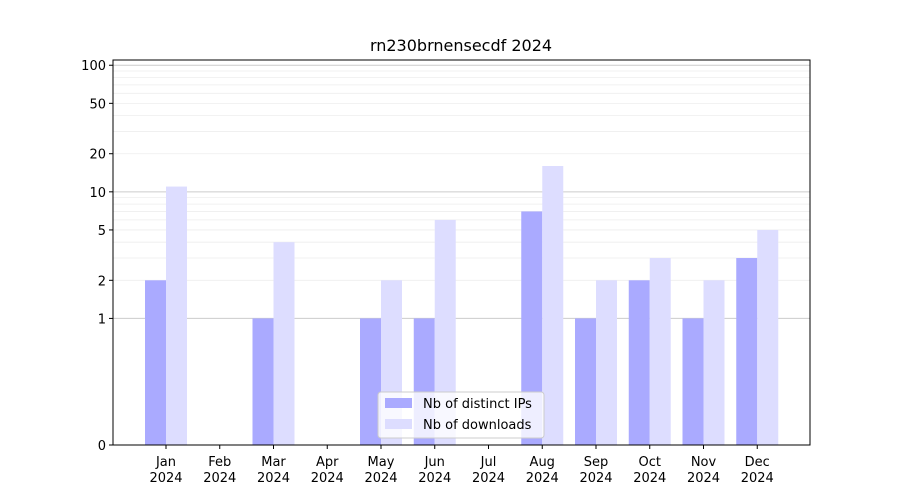 Image resolution: width=900 pixels, height=504 pixels. I want to click on bar-distinct-ips-dec, so click(747, 351).